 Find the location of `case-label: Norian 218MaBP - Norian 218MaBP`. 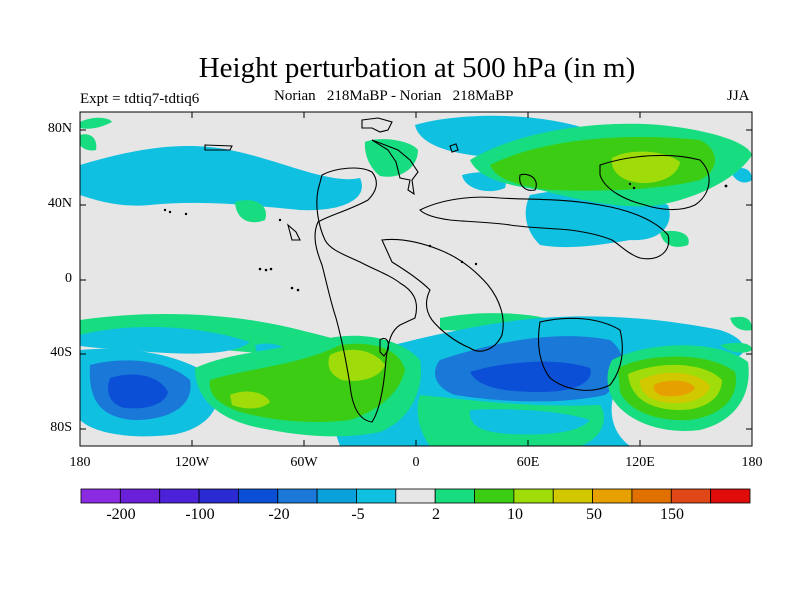

case-label: Norian 218MaBP - Norian 218MaBP is located at coordinates (394, 96).